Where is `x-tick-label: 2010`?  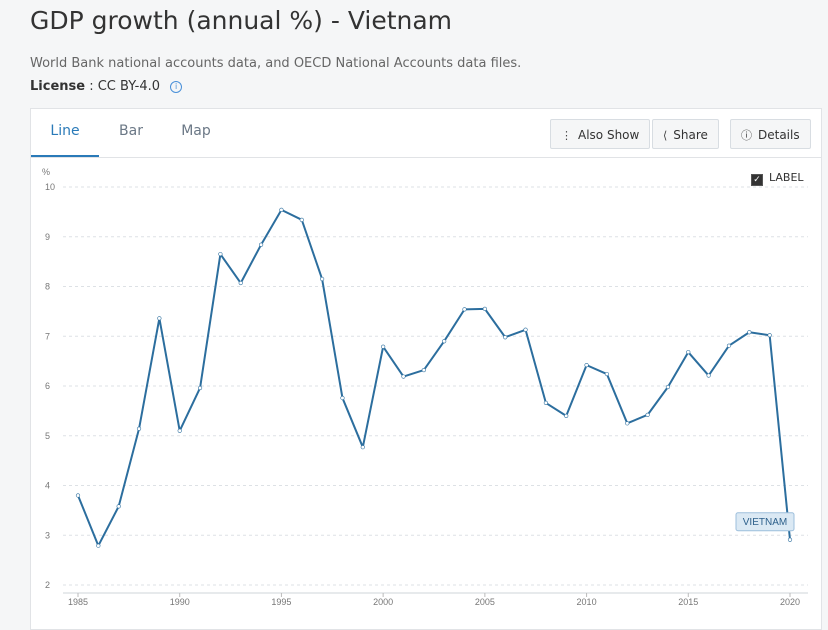
x-tick-label: 2010 is located at coordinates (587, 602).